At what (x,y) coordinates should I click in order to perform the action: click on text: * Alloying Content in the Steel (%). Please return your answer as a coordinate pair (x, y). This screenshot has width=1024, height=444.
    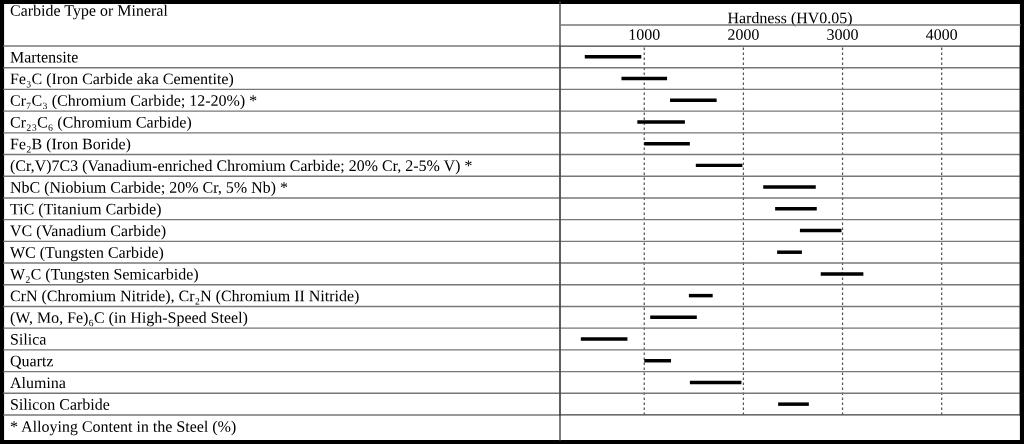
    Looking at the image, I should click on (123, 428).